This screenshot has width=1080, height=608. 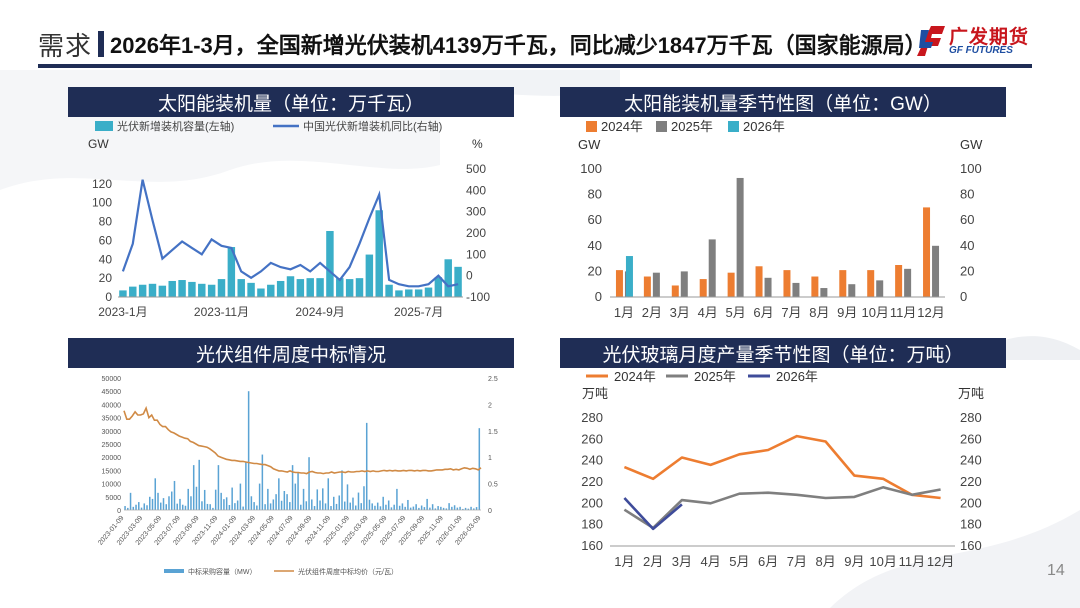 I want to click on y-tick-label: 25000, so click(x=112, y=445).